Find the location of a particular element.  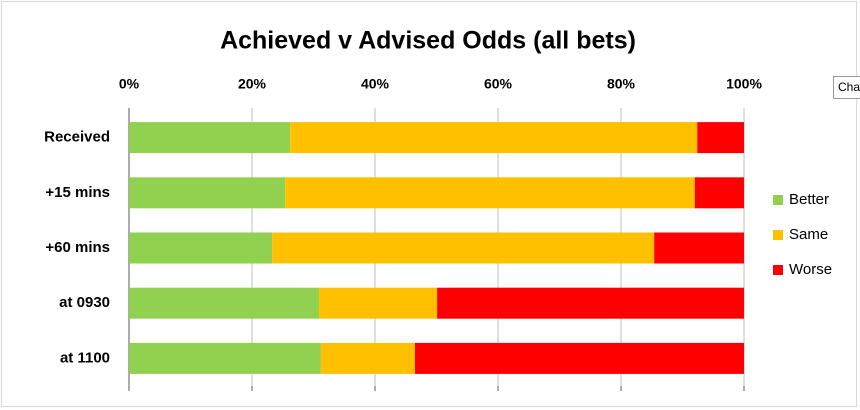

x-tick-label: 60% is located at coordinates (498, 84).